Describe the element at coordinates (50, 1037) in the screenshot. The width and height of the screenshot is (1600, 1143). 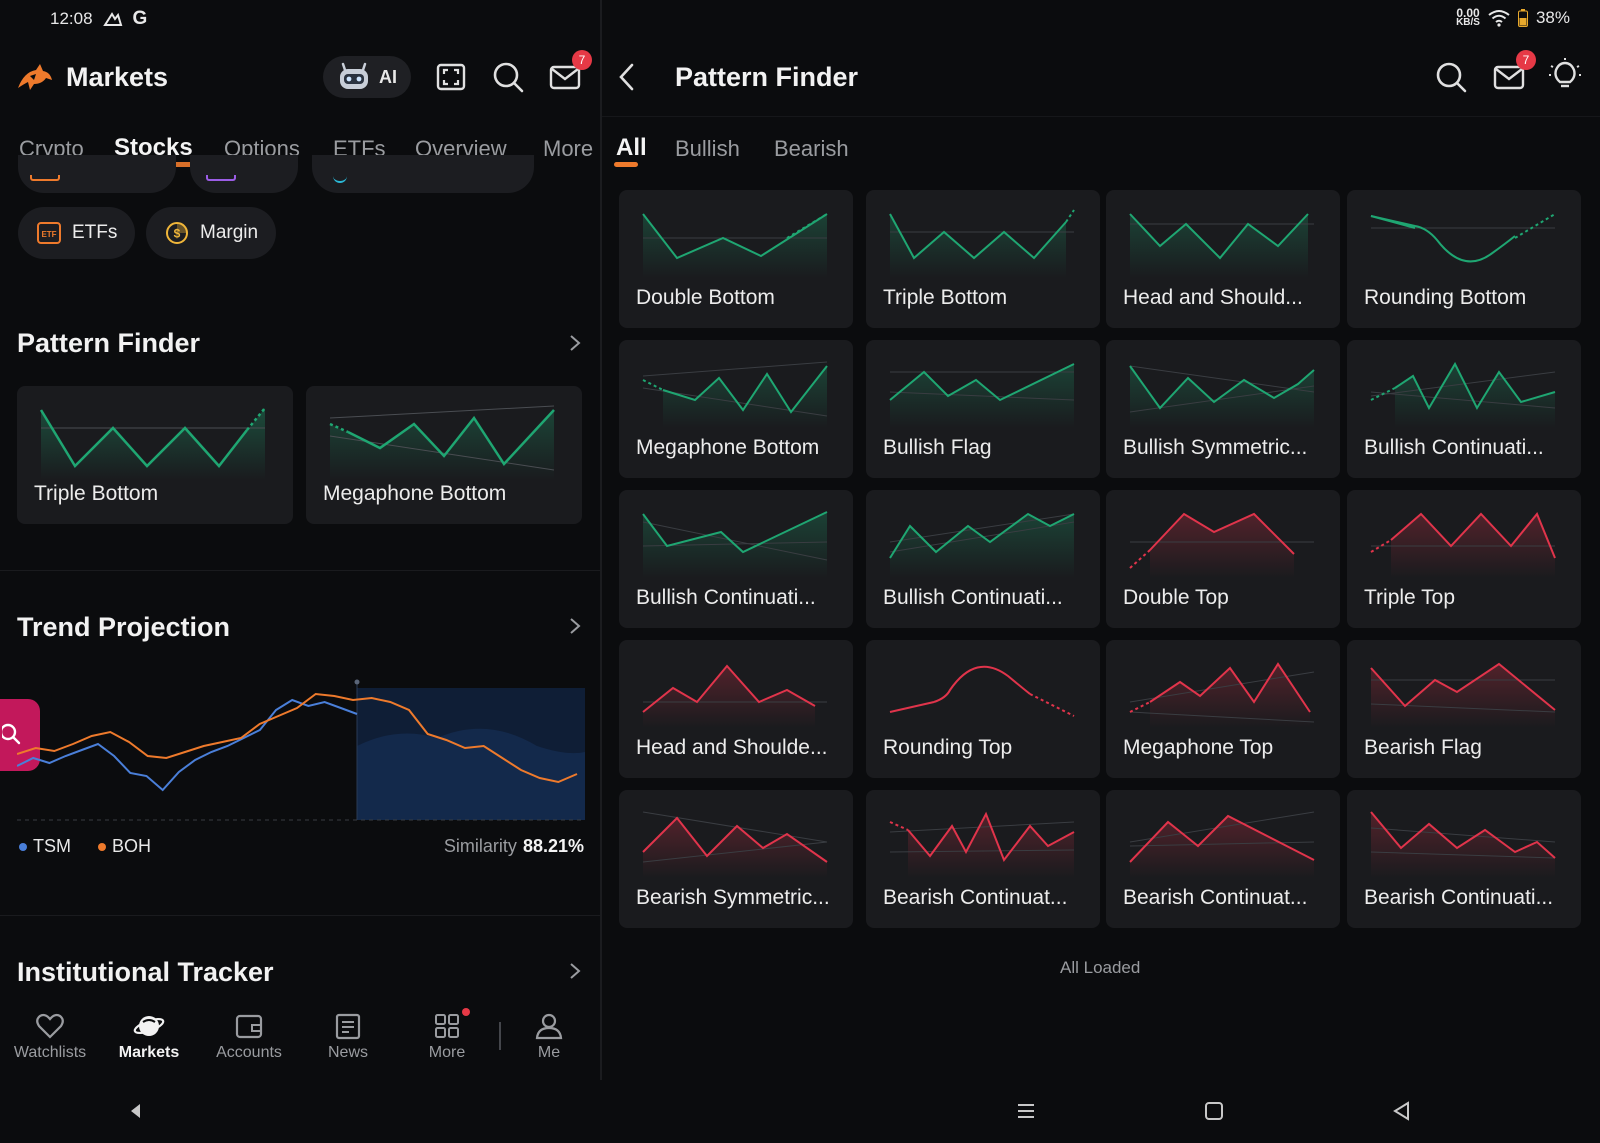
I see `nav-watchlists: Watchlists` at that location.